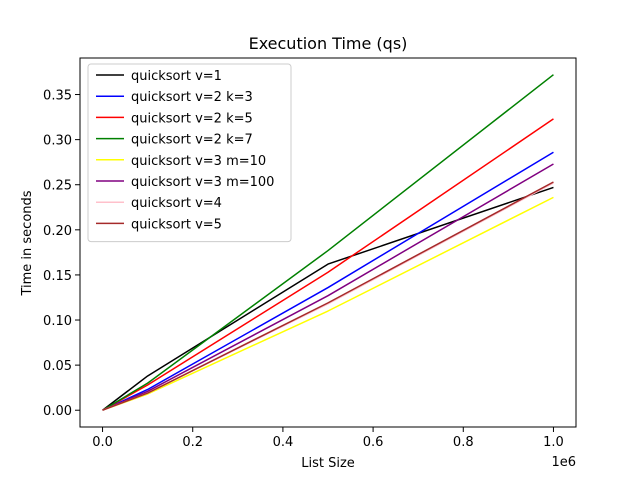 This screenshot has width=640, height=480. I want to click on legend-entry: quicksort v=2 k=5, so click(192, 118).